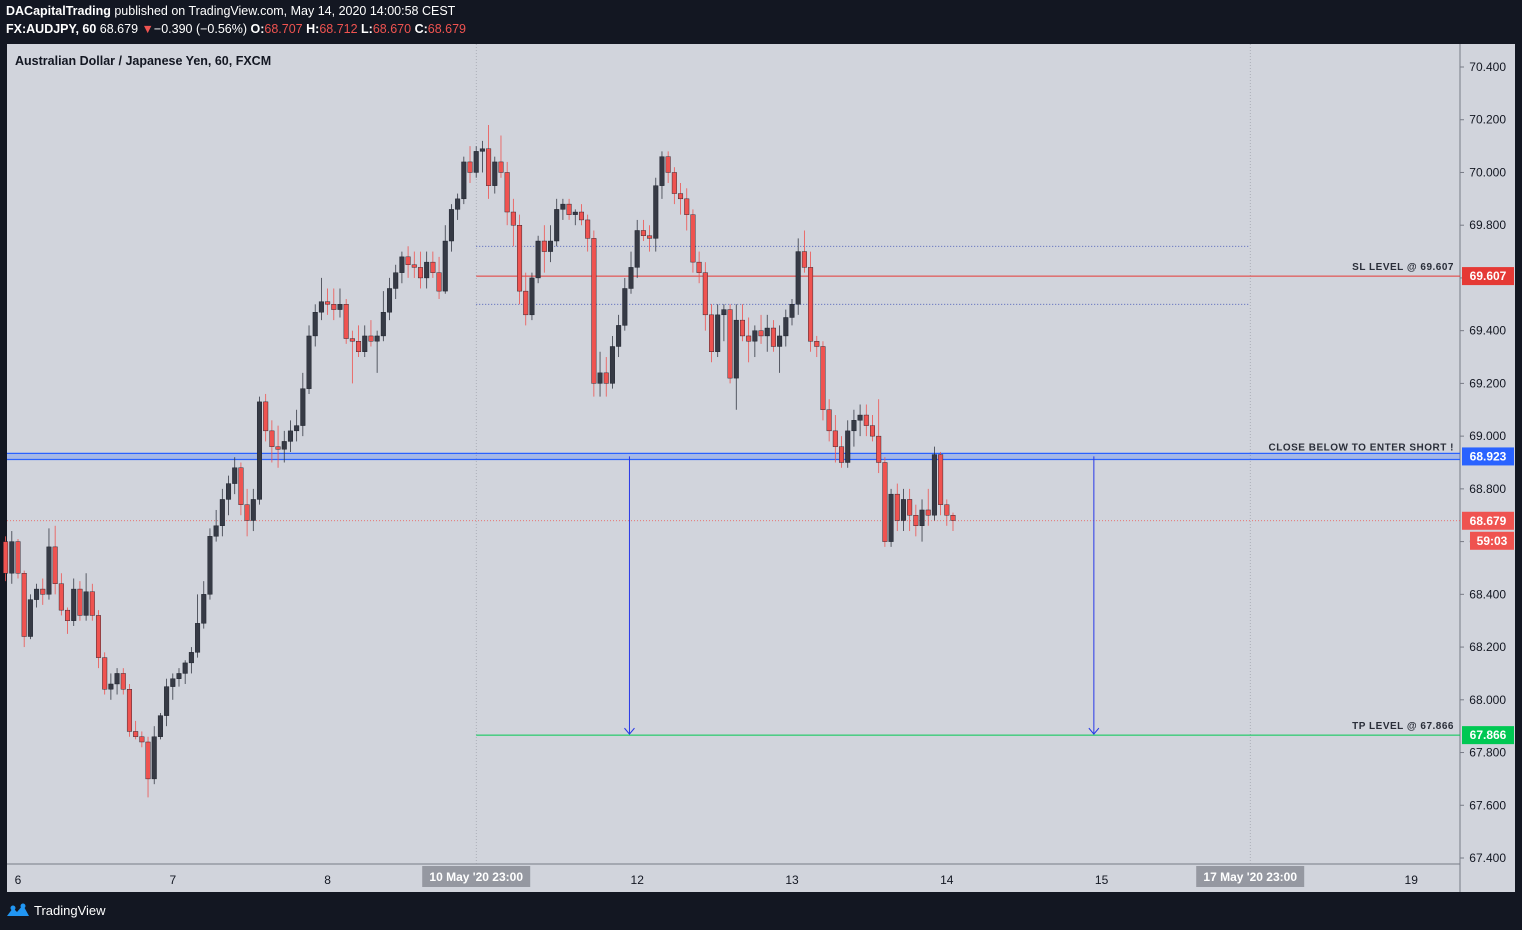 This screenshot has height=930, width=1522. Describe the element at coordinates (1487, 436) in the screenshot. I see `y-tick-label: 69.000` at that location.